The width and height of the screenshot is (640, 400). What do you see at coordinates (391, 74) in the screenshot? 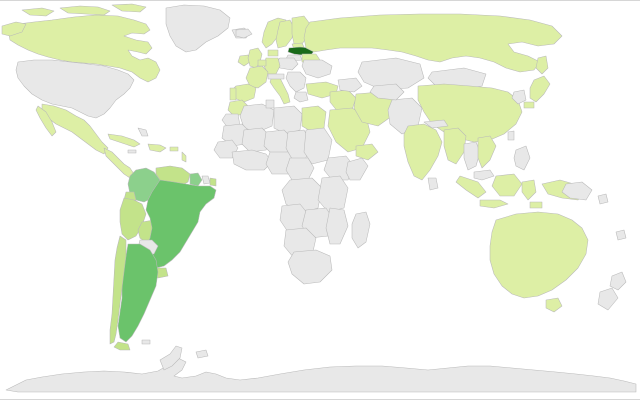
I see `region-kazakhstan` at bounding box center [391, 74].